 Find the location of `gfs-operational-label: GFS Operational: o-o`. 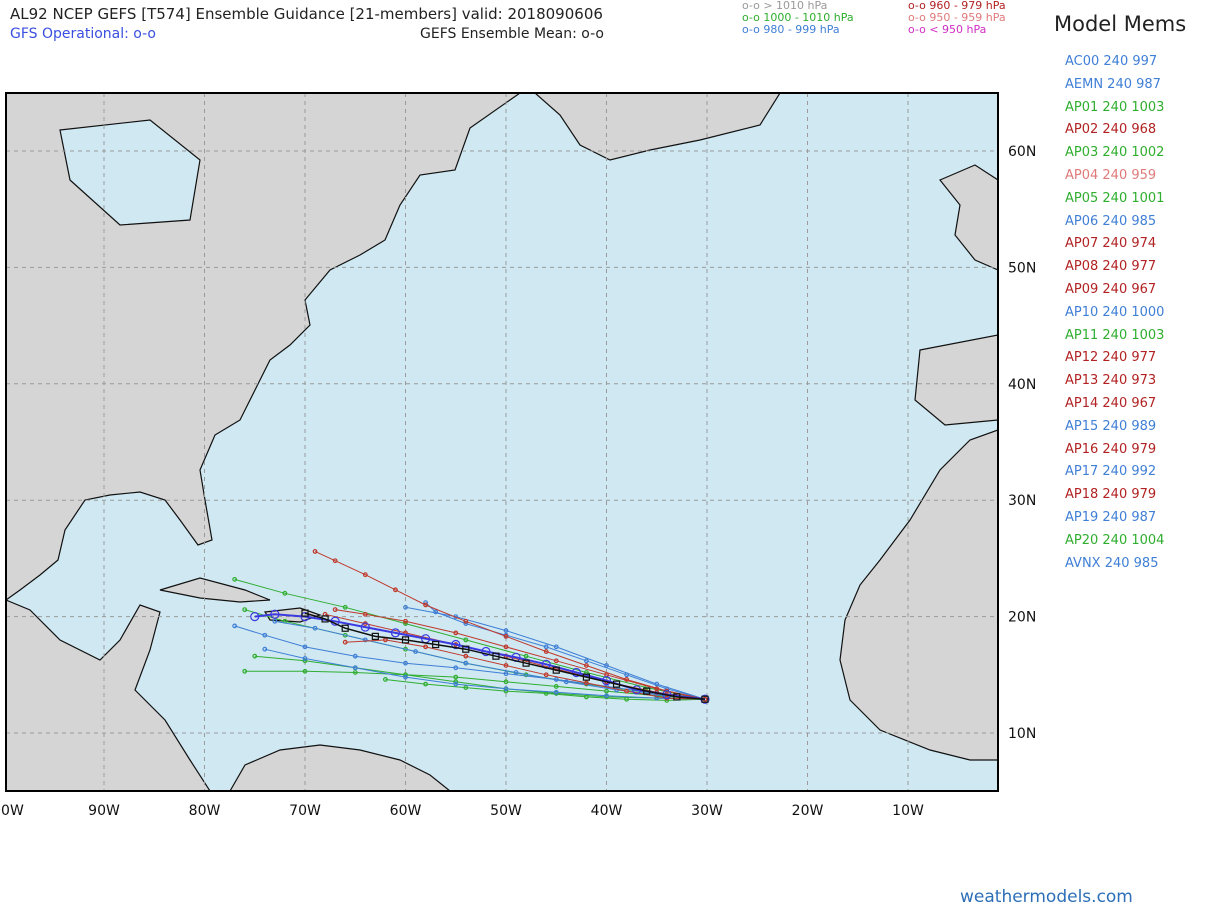

gfs-operational-label: GFS Operational: o-o is located at coordinates (83, 34).